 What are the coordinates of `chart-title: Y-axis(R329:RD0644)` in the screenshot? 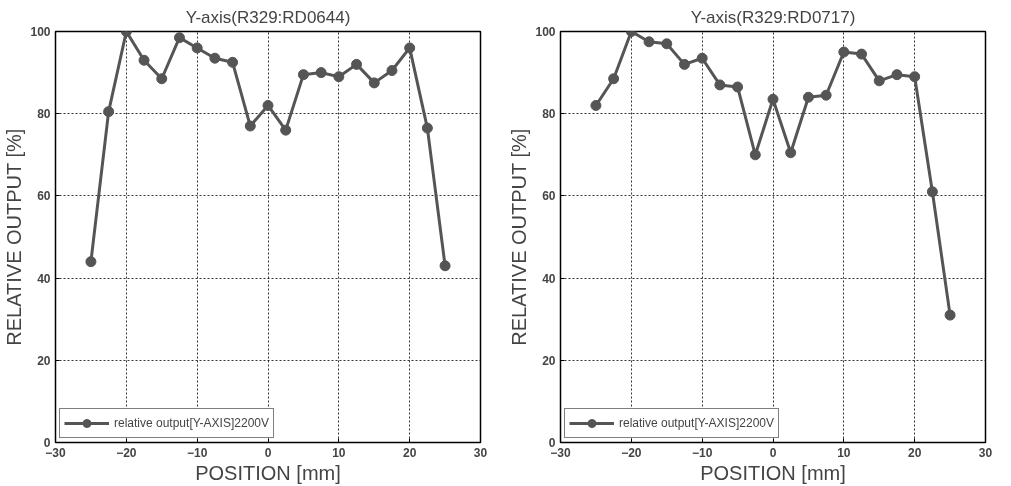 It's located at (268, 17).